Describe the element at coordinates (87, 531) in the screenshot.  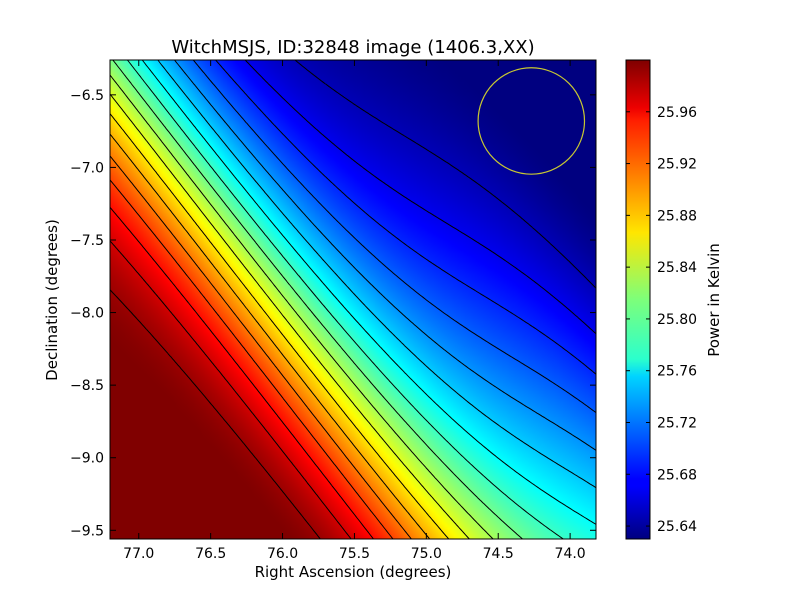
I see `y-tick-label: −9.5` at that location.